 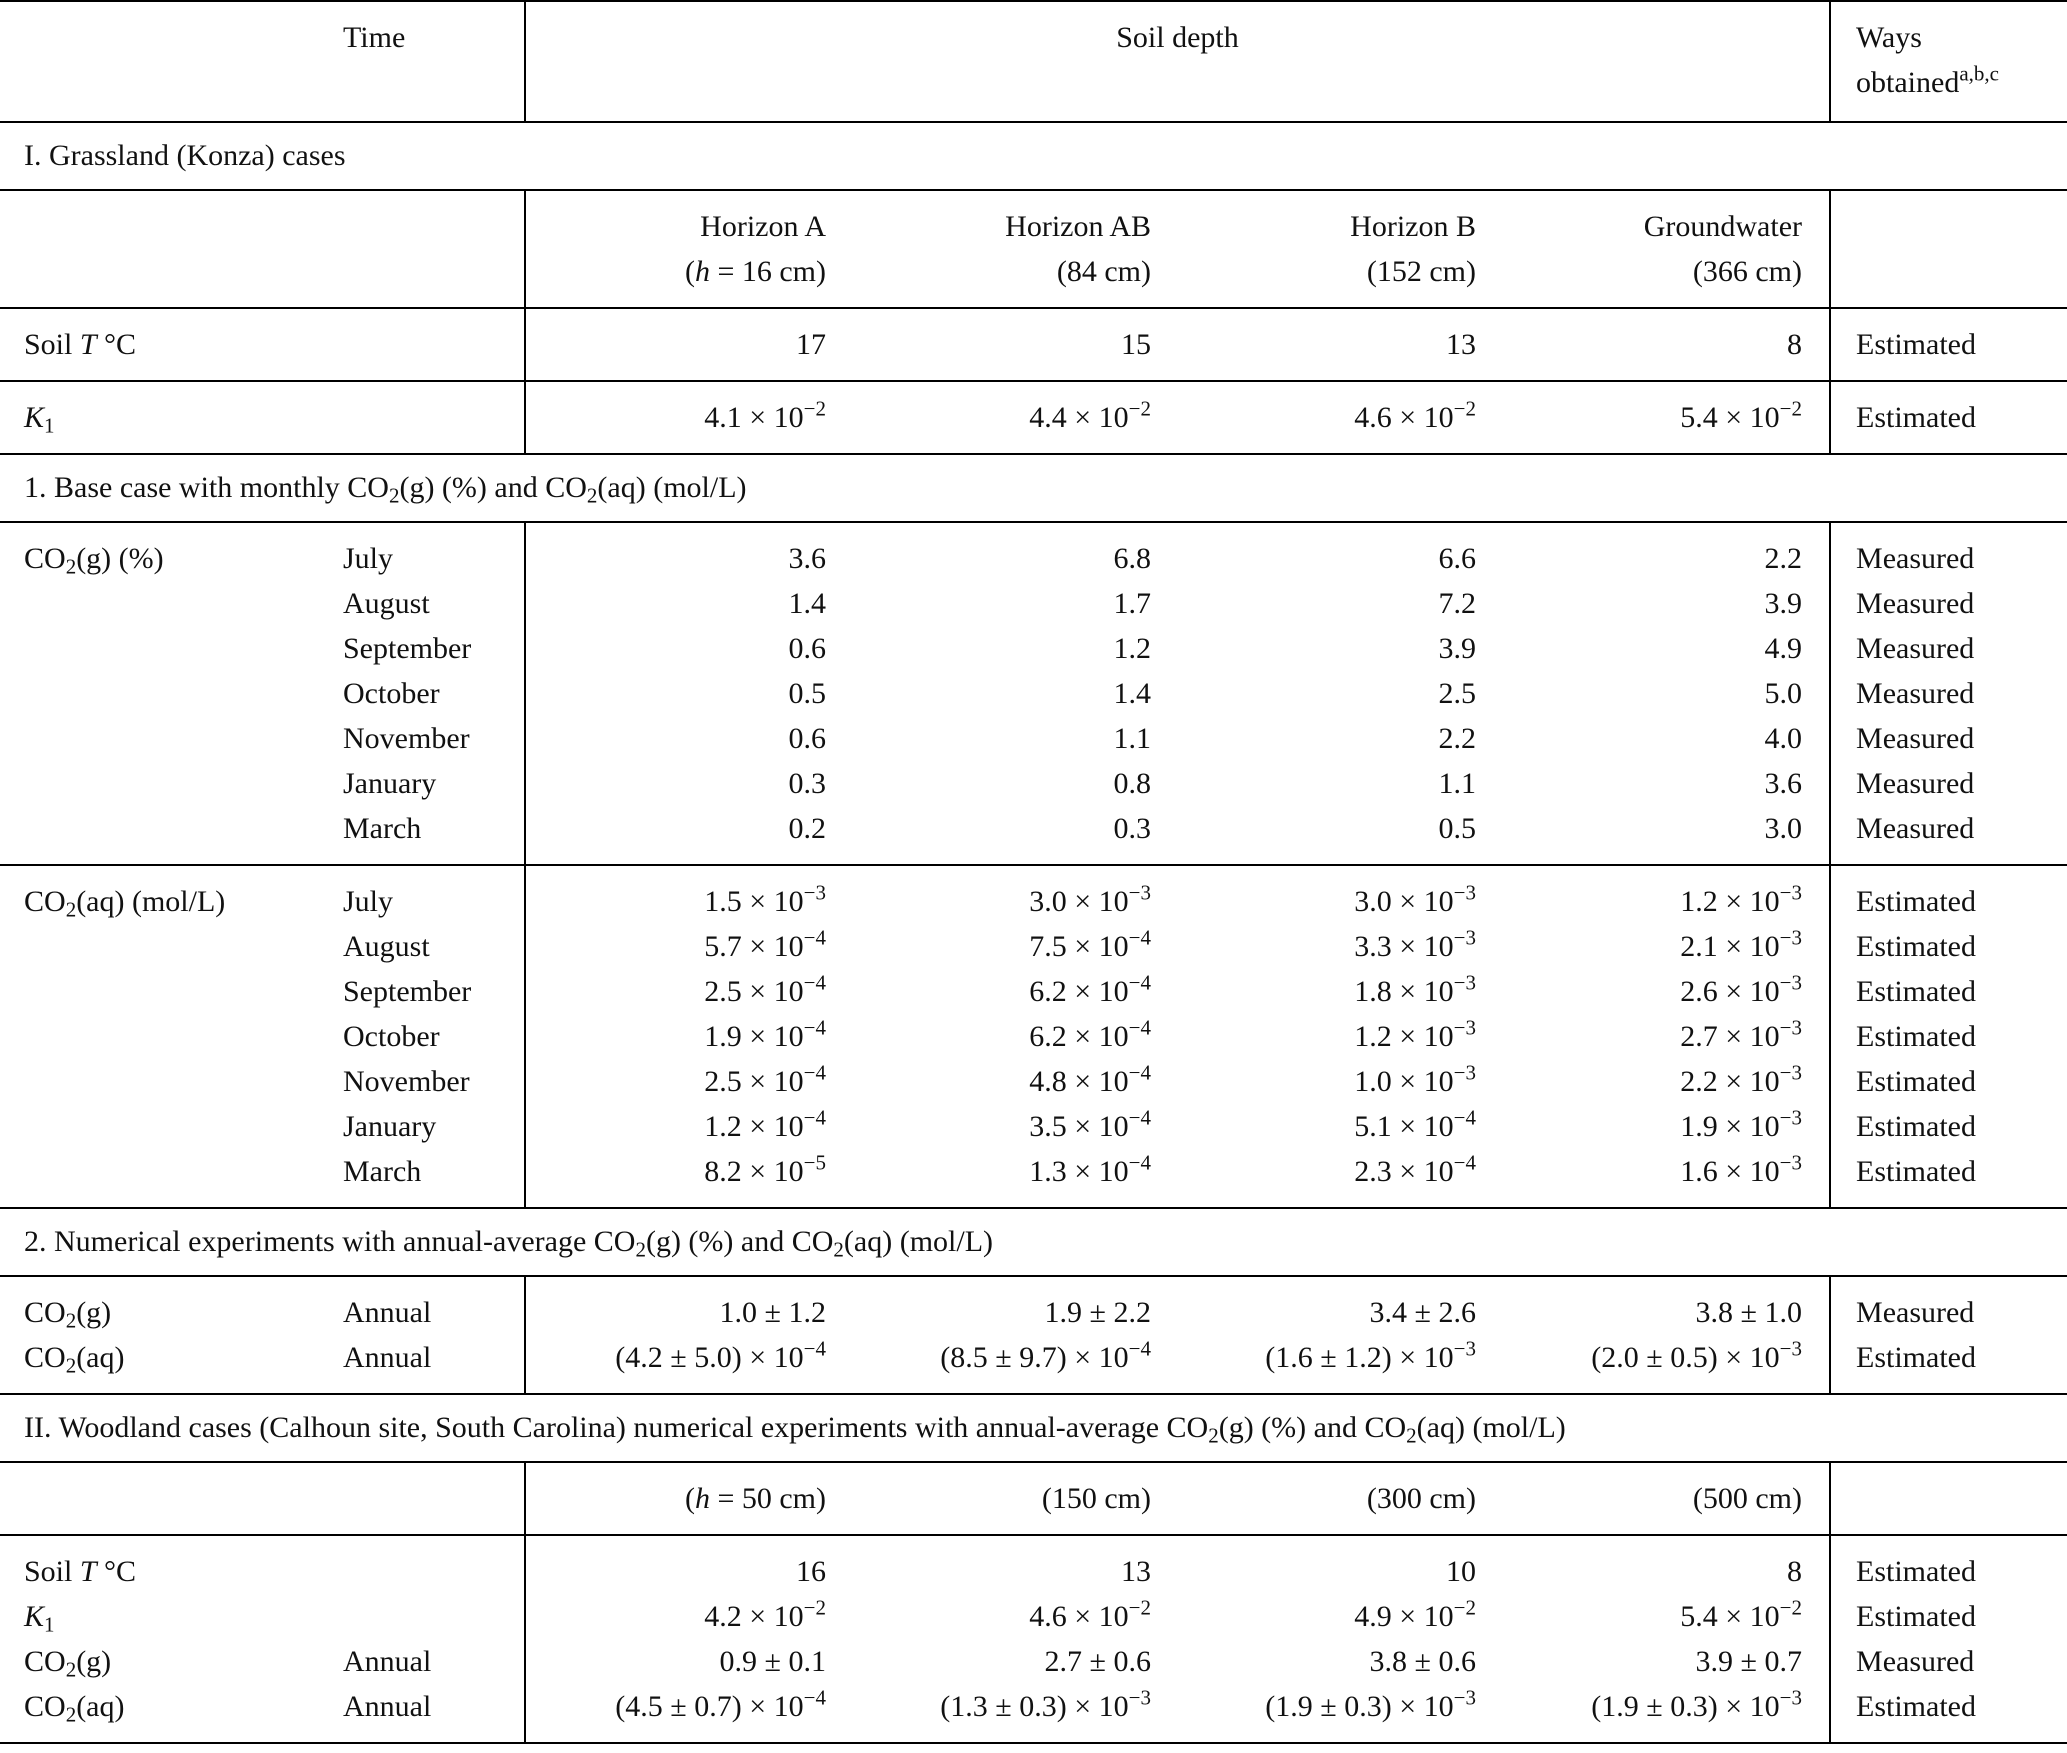 What do you see at coordinates (52, 1571) in the screenshot?
I see `text: Soil` at bounding box center [52, 1571].